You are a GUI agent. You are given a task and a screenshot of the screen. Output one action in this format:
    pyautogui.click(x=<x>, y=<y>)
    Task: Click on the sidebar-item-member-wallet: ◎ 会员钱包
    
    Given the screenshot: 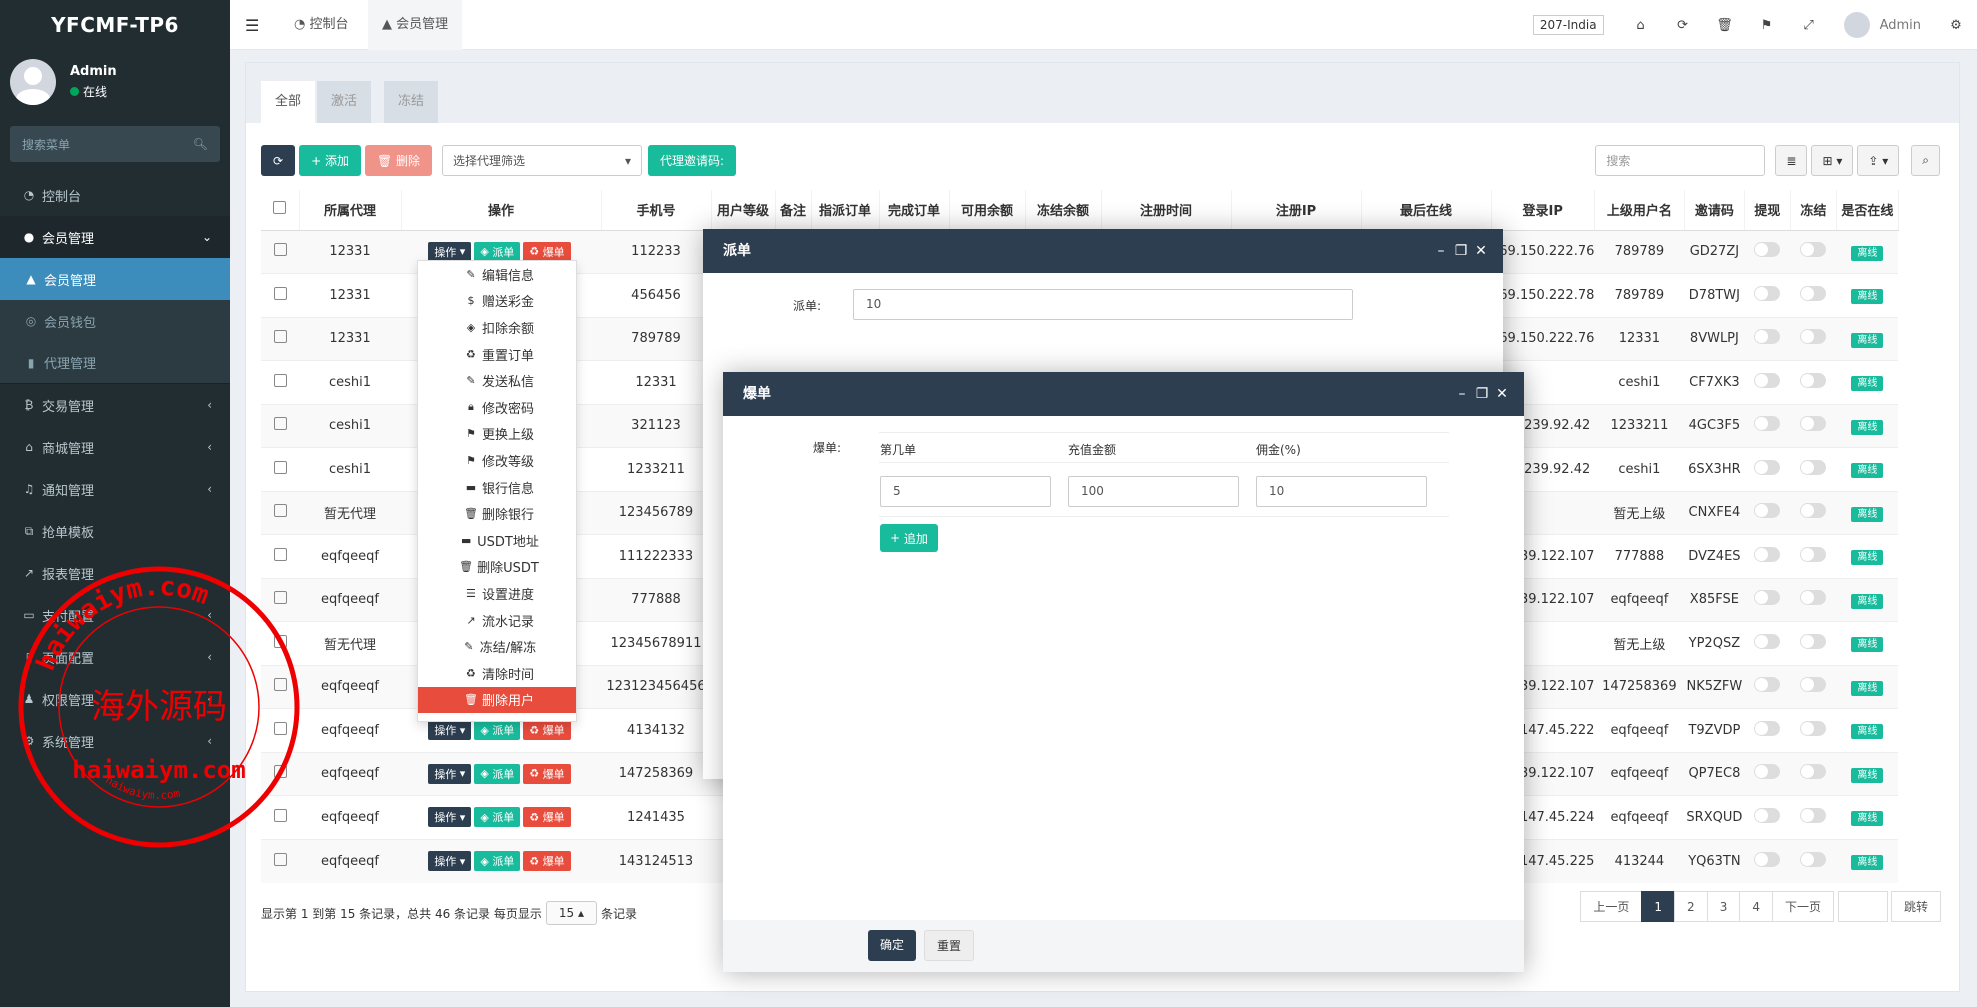 What is the action you would take?
    pyautogui.click(x=115, y=321)
    